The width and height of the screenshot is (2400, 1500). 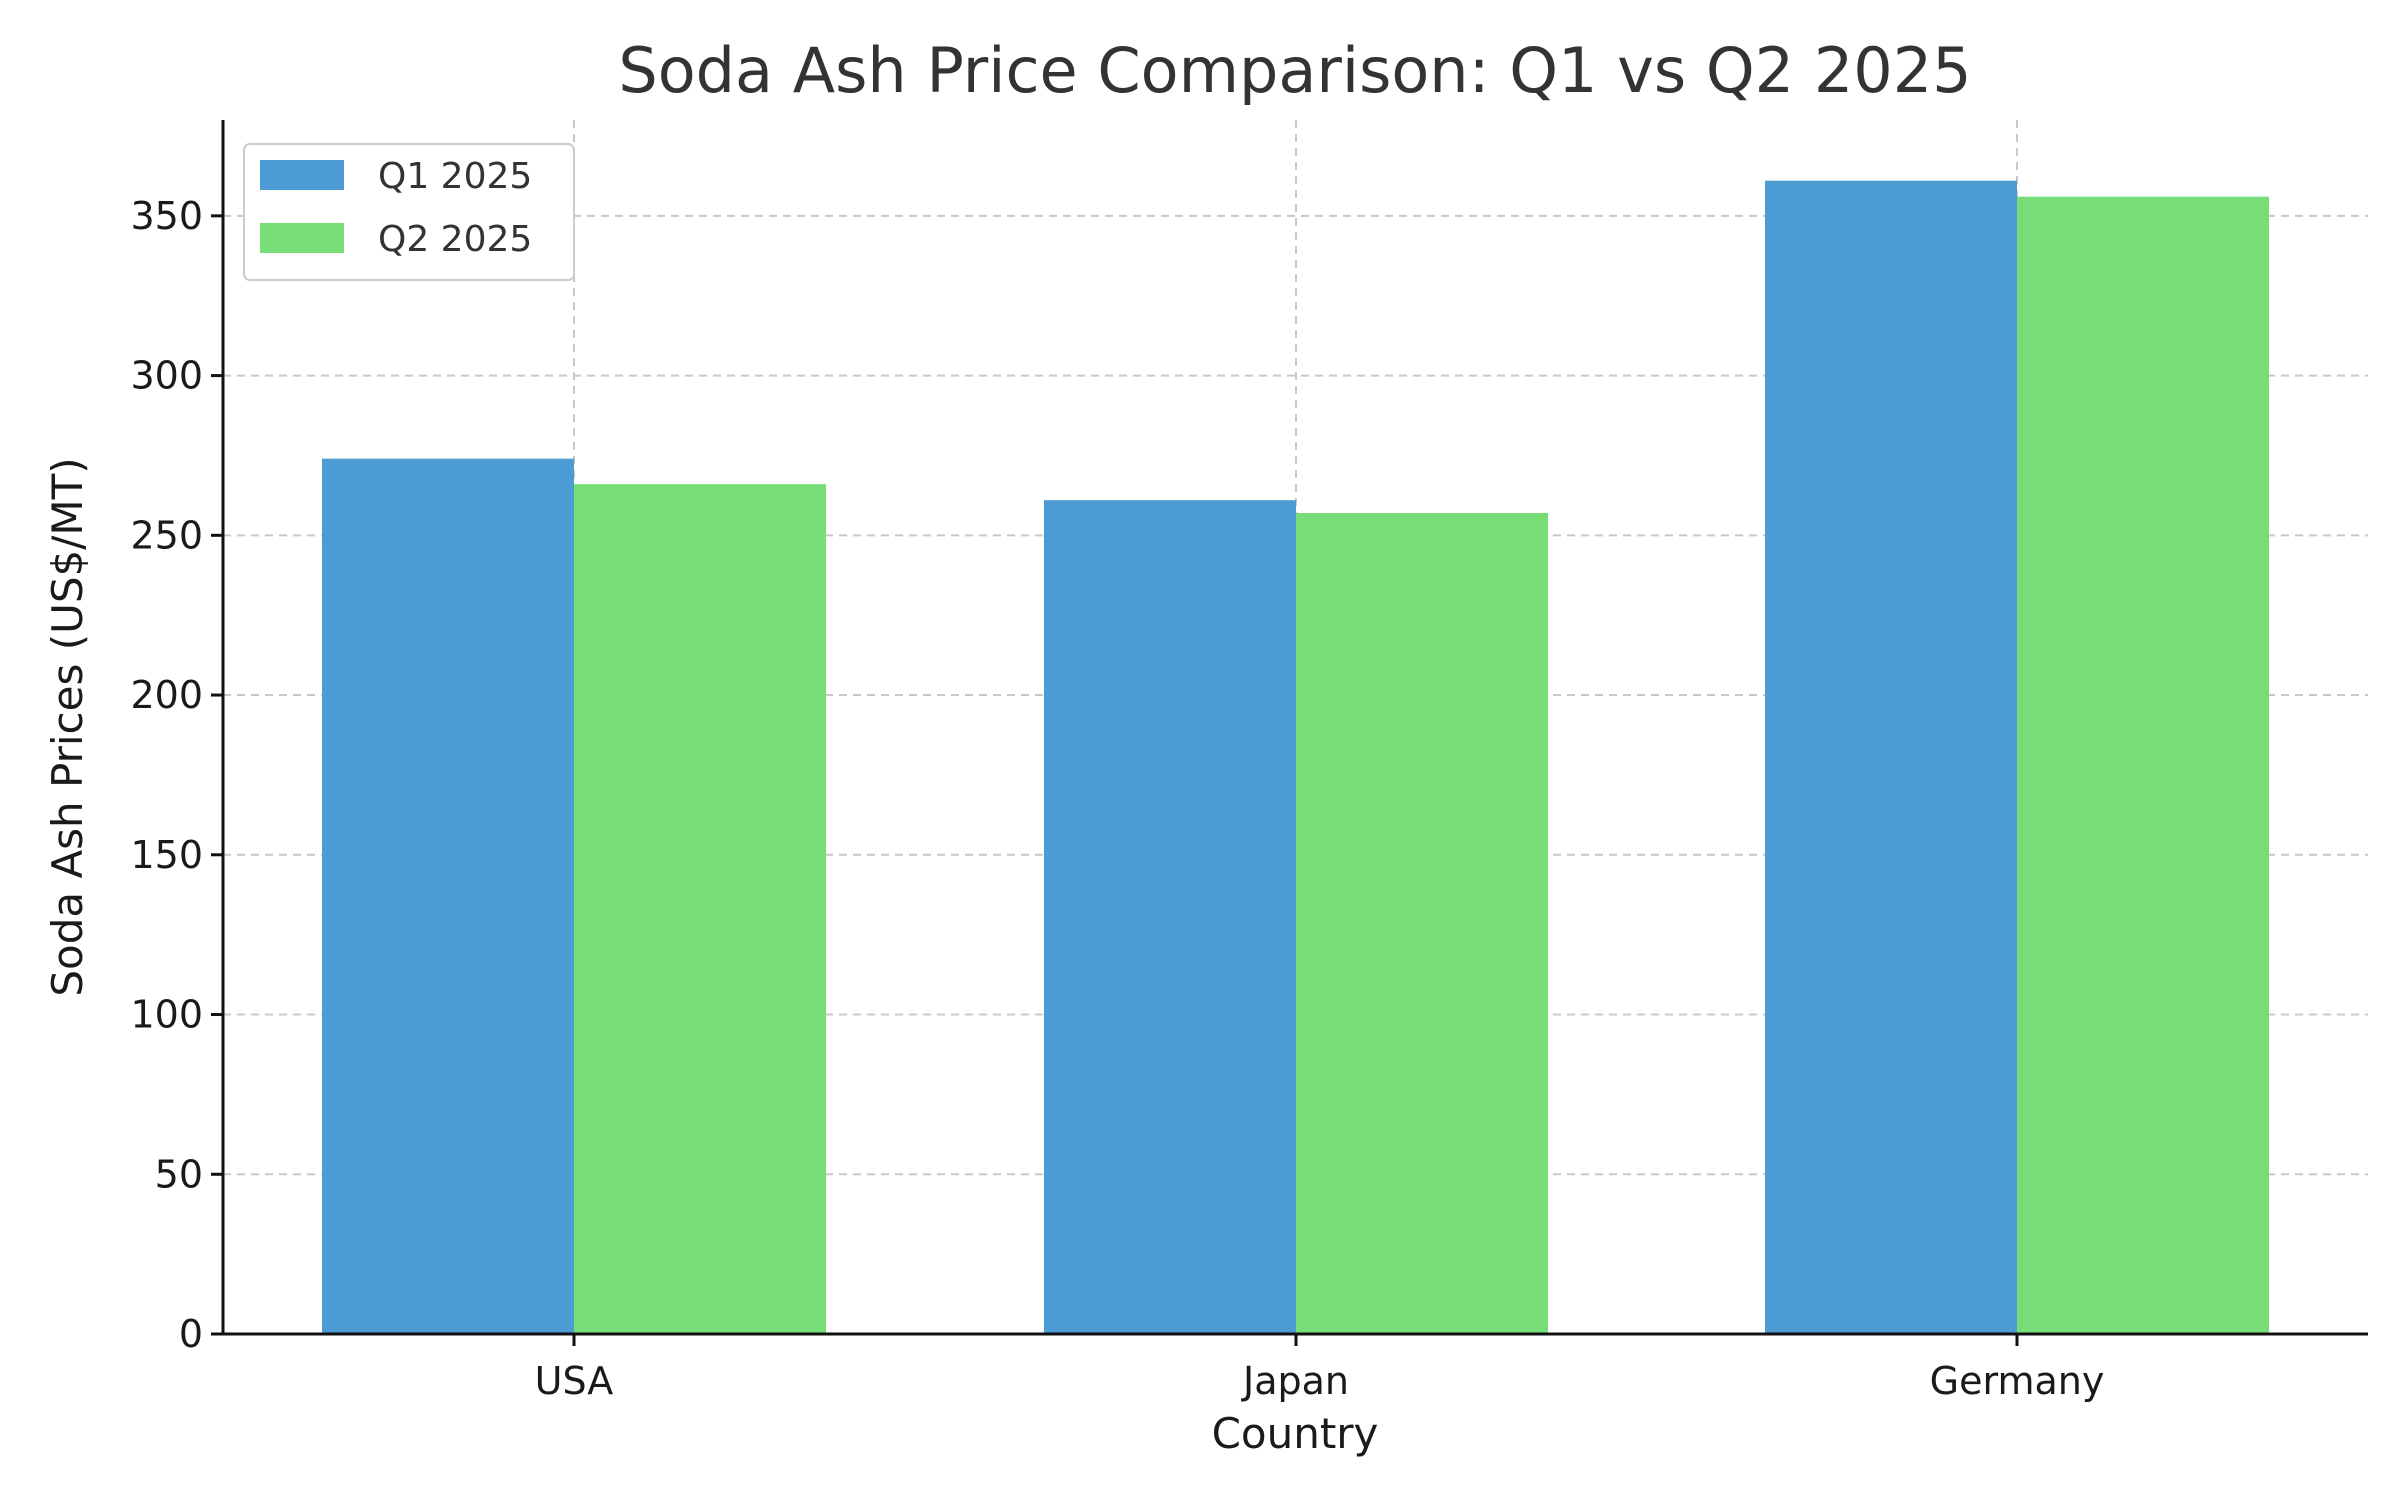 I want to click on x-ticks: USA Japan Germany, so click(x=1320, y=1368).